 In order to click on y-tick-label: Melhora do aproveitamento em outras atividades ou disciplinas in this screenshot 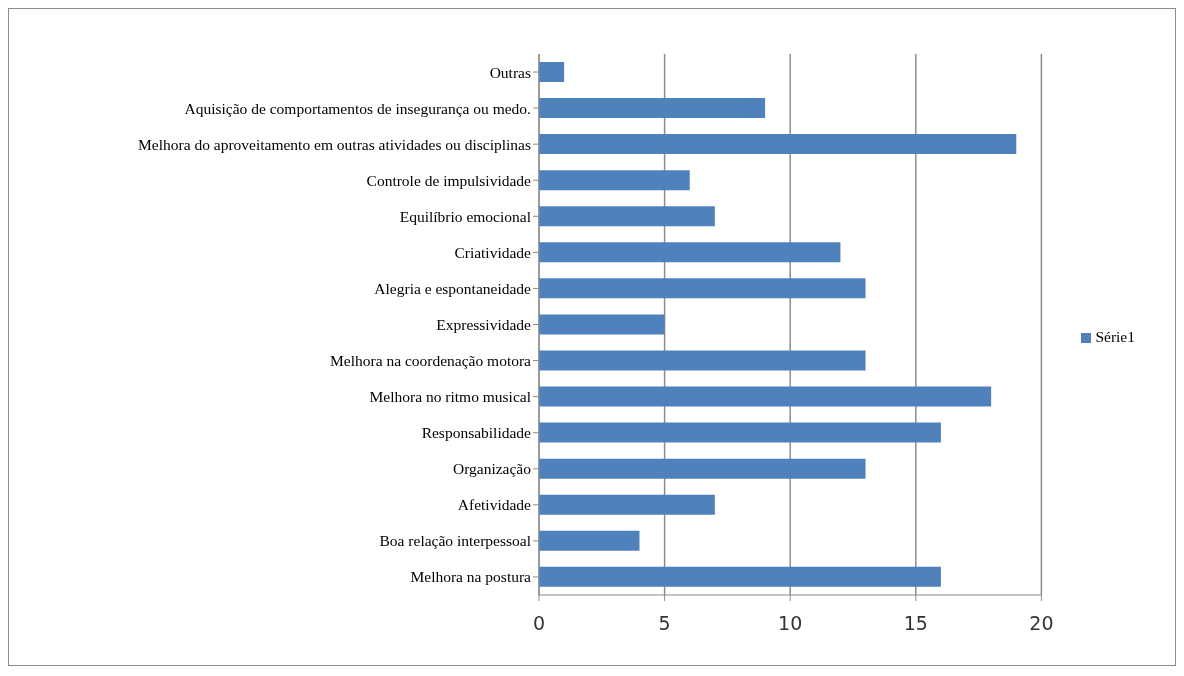, I will do `click(334, 144)`.